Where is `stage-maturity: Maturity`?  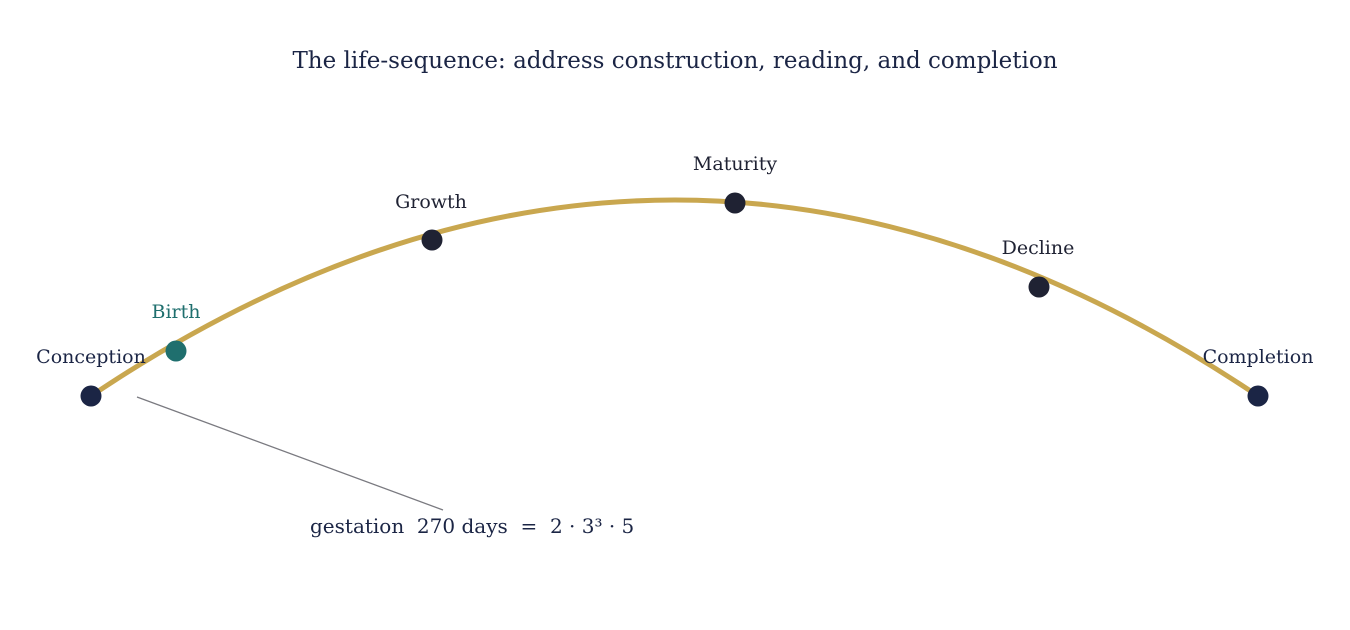
stage-maturity: Maturity is located at coordinates (735, 183).